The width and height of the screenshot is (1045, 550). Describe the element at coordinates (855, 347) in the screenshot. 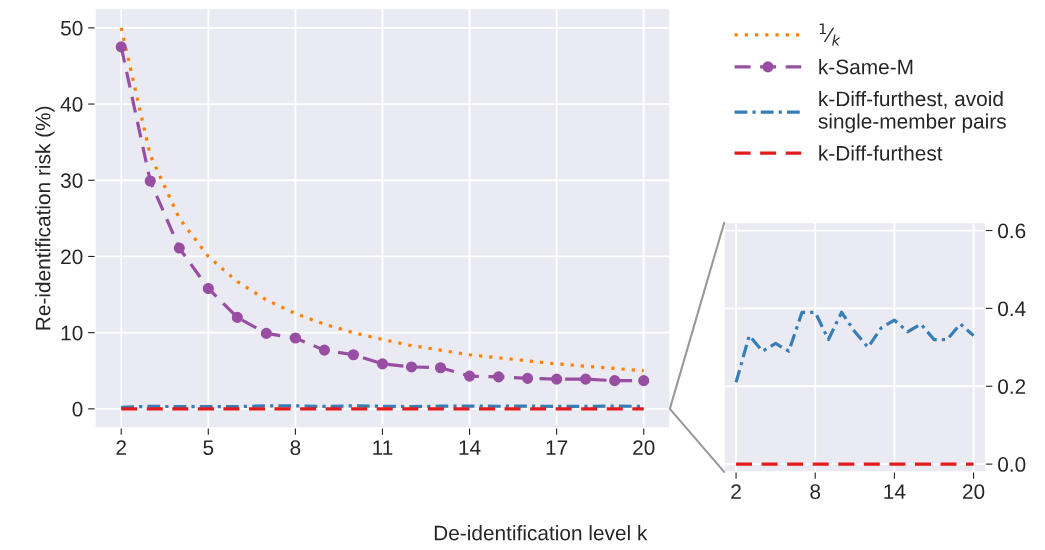

I see `line-series` at that location.